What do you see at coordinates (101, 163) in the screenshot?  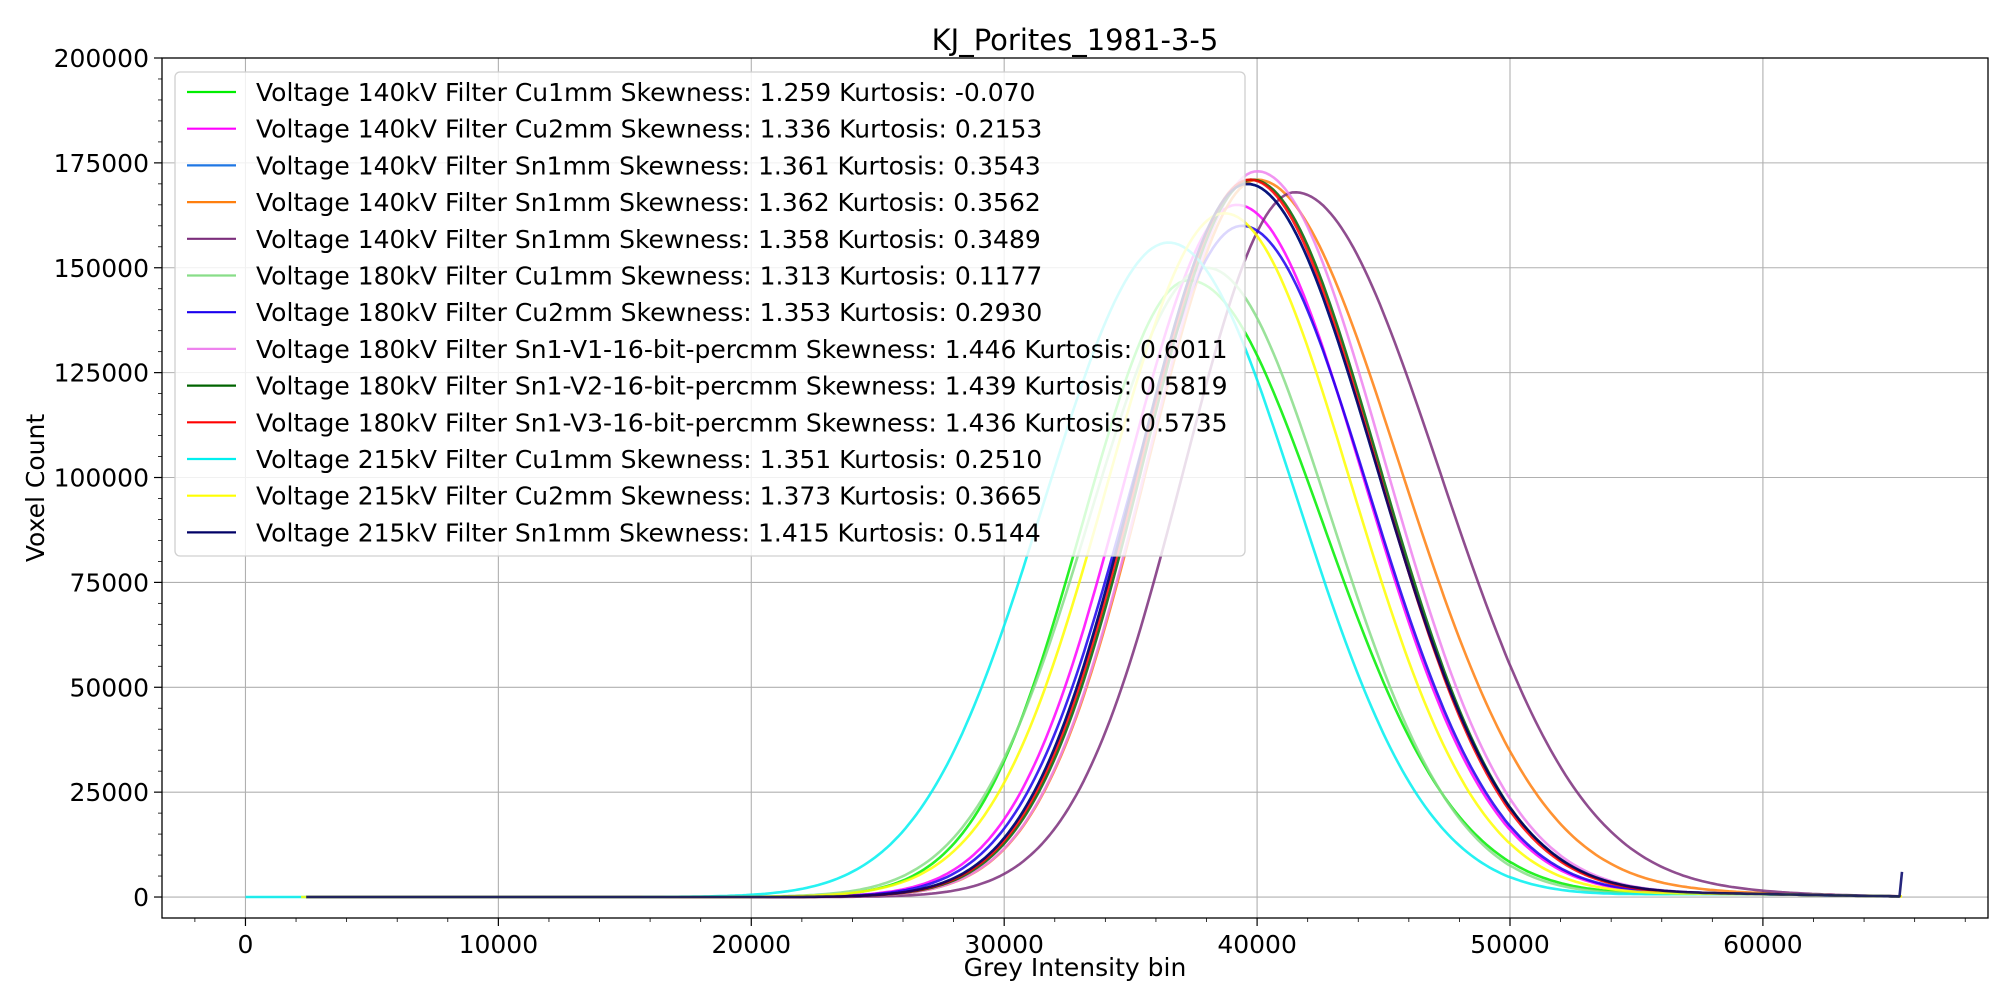 I see `y-tick-label: 175000` at bounding box center [101, 163].